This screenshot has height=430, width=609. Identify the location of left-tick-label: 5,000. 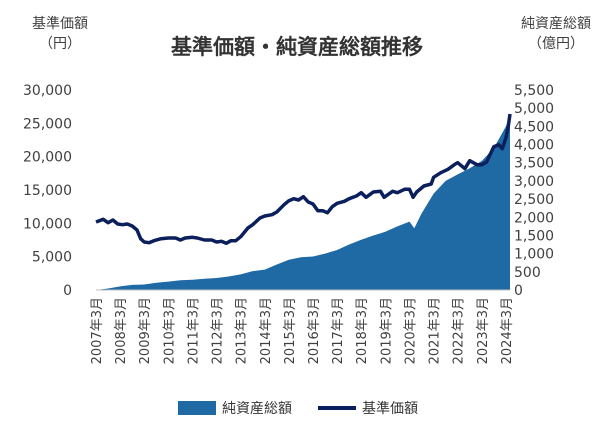
(52, 258).